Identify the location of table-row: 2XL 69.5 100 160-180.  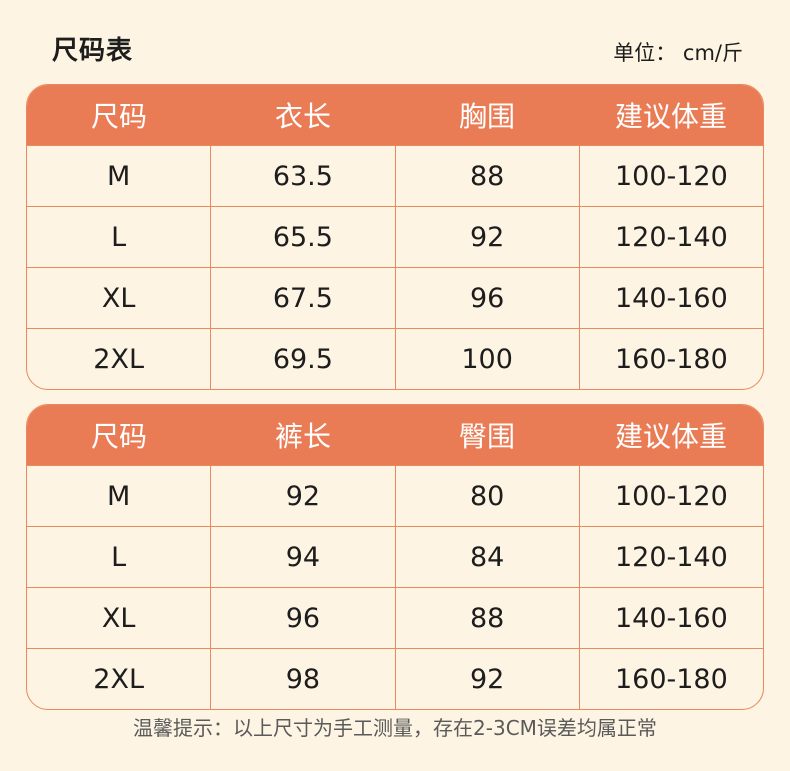
(395, 358).